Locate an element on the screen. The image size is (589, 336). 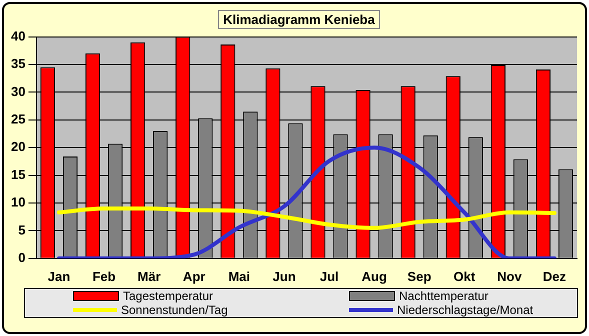
y-tick-label: 20 is located at coordinates (18, 146).